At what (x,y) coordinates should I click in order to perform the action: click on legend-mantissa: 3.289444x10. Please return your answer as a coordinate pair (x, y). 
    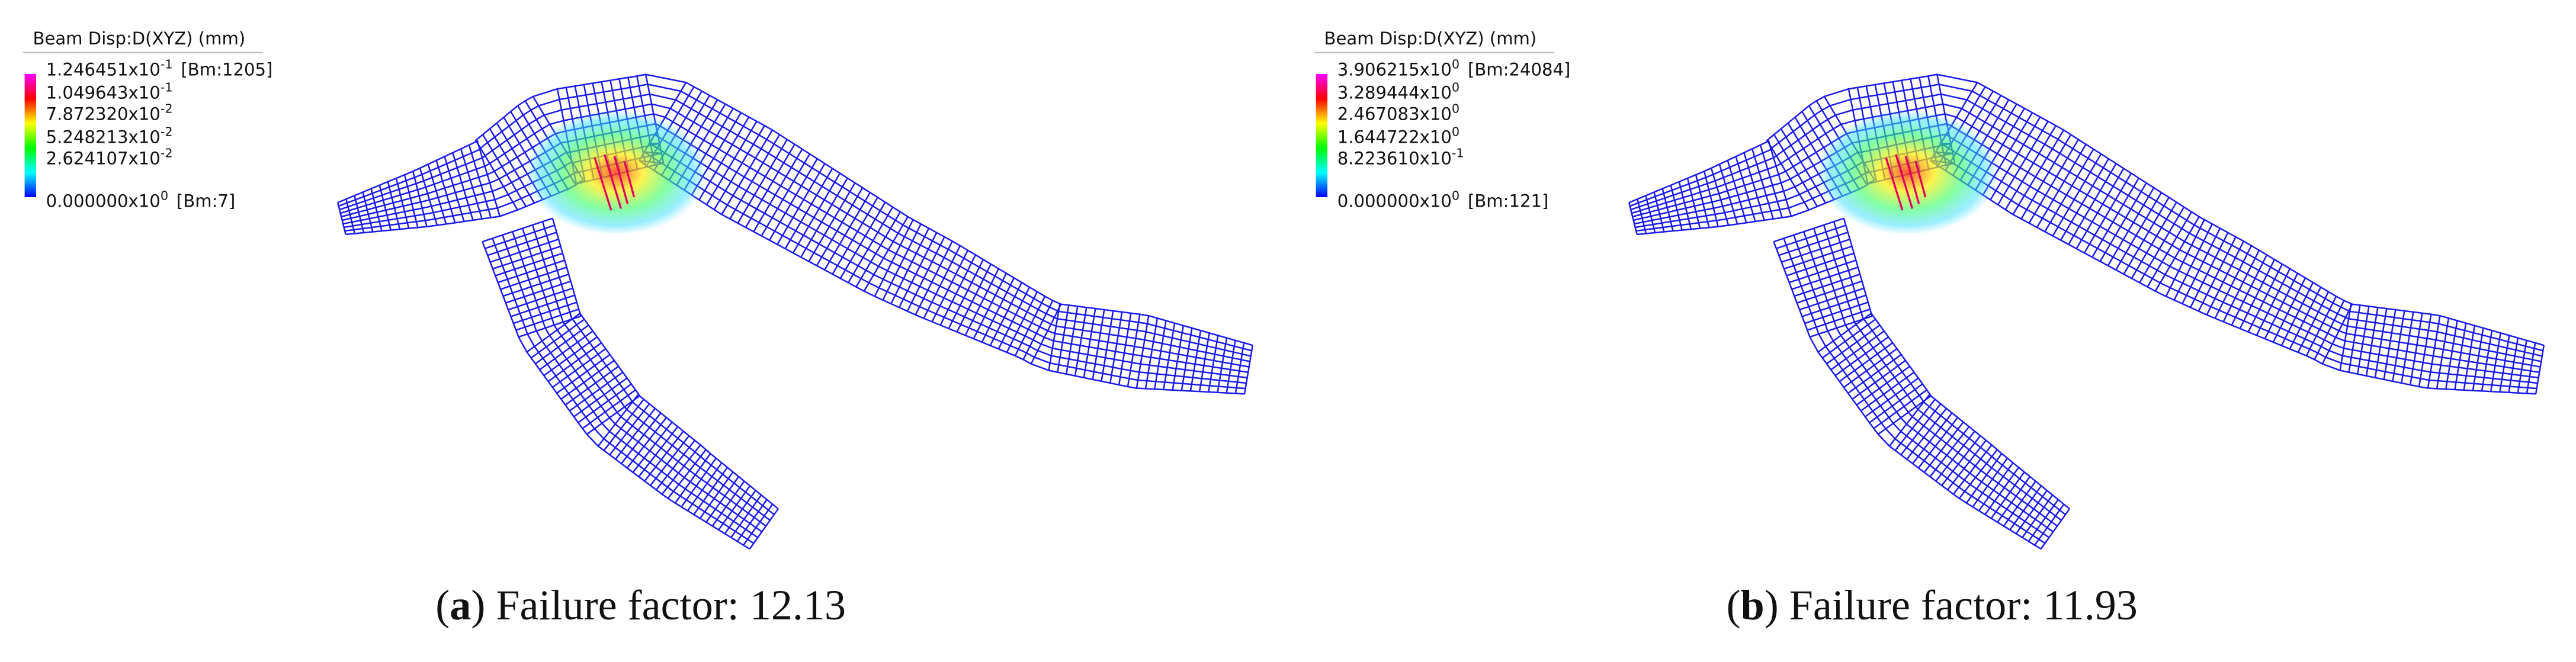
    Looking at the image, I should click on (1394, 93).